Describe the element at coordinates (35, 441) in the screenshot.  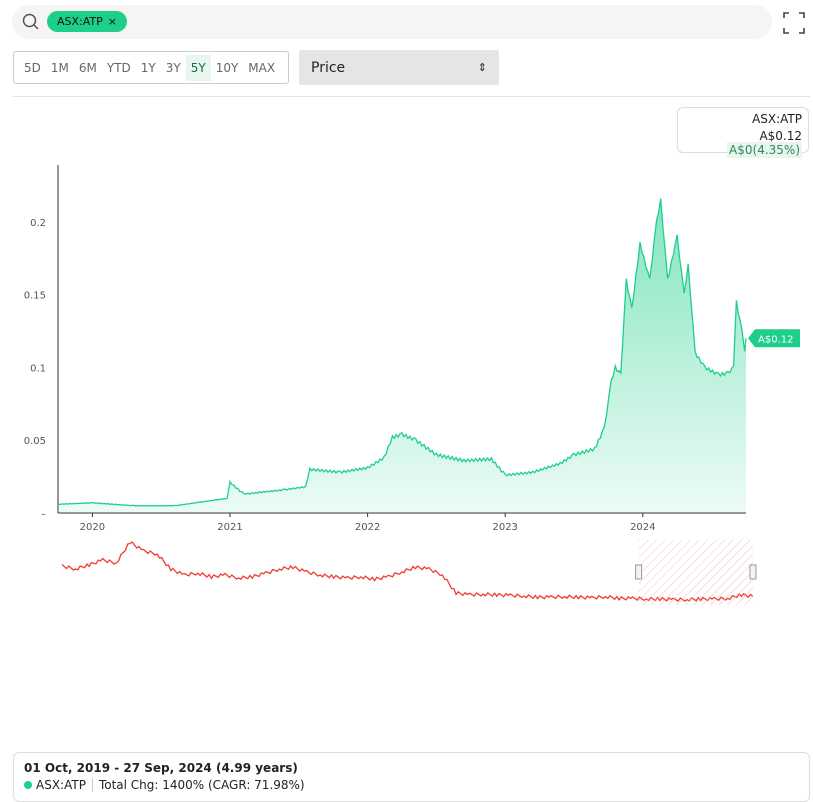
I see `y-tick-label: 0.05` at that location.